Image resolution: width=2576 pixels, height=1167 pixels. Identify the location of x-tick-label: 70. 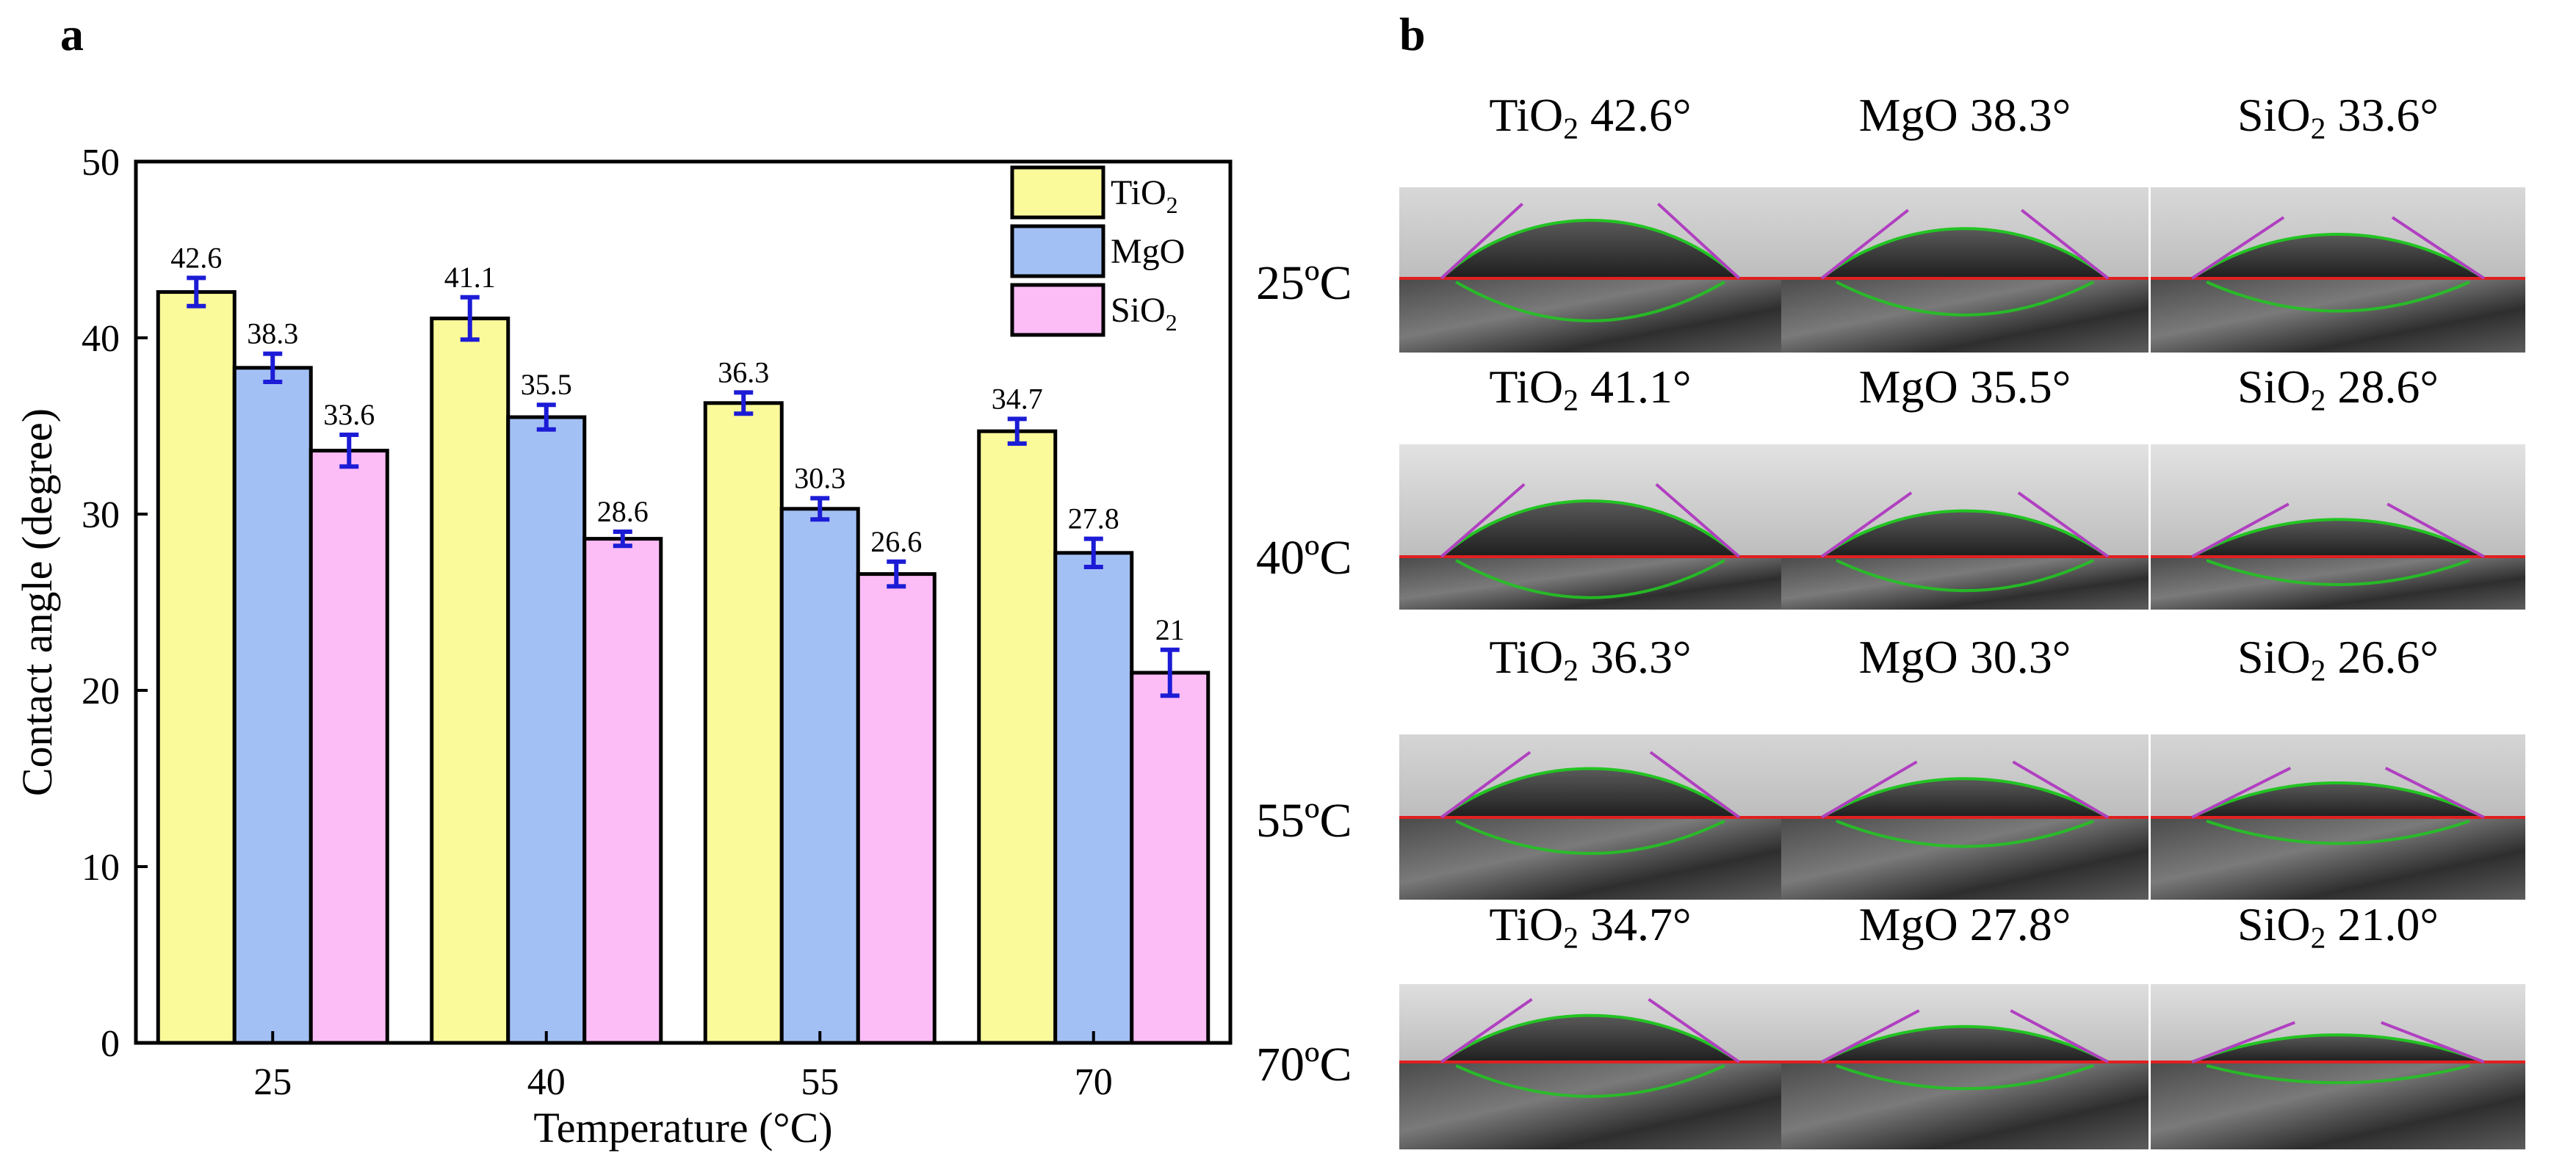
(1094, 1082).